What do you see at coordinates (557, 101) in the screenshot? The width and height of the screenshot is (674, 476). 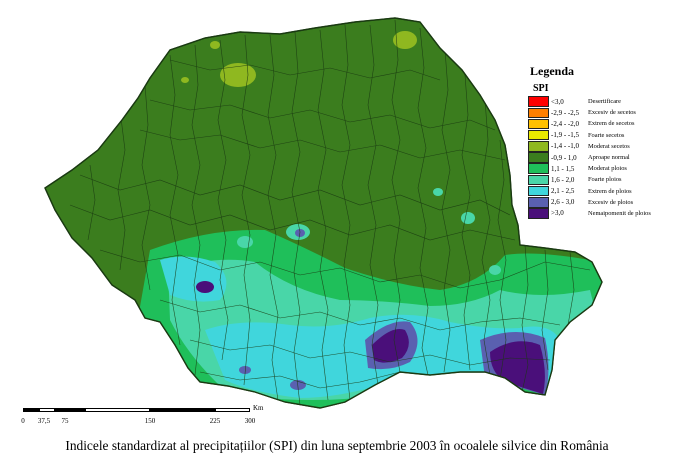 I see `legend-range: <3,0` at bounding box center [557, 101].